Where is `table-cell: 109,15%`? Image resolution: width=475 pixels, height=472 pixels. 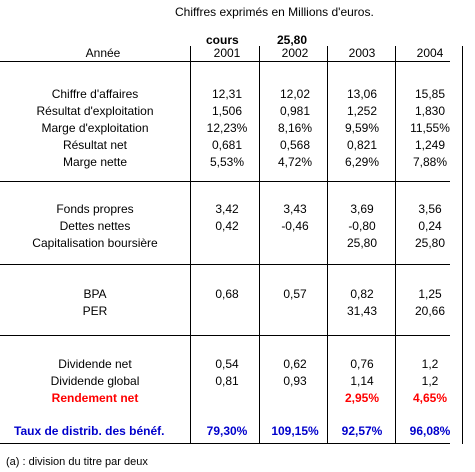 table-cell: 109,15% is located at coordinates (295, 431).